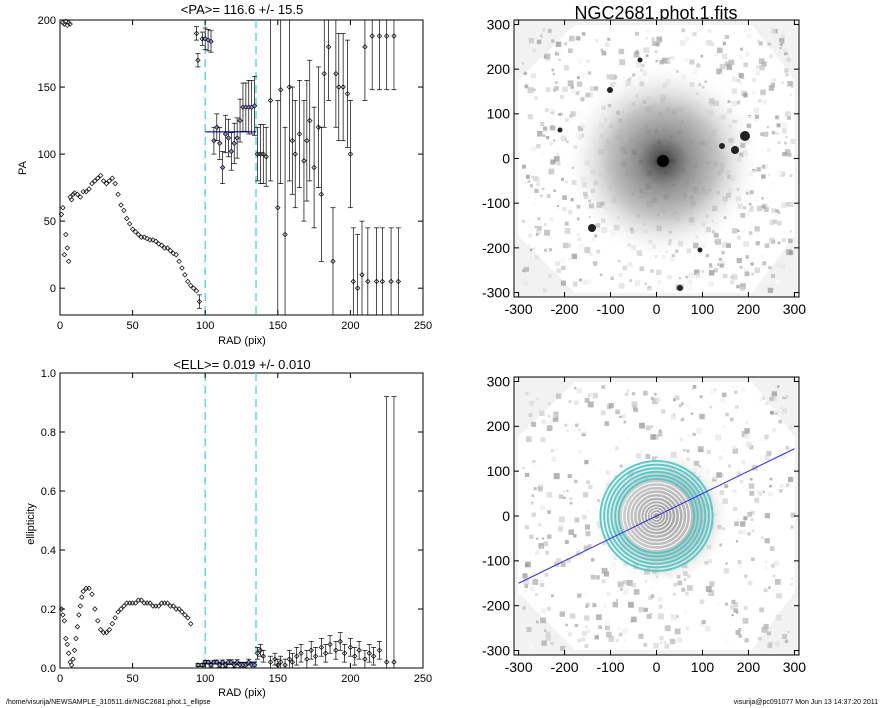 Image resolution: width=885 pixels, height=708 pixels. What do you see at coordinates (703, 309) in the screenshot?
I see `2-x-tick-label: 100` at bounding box center [703, 309].